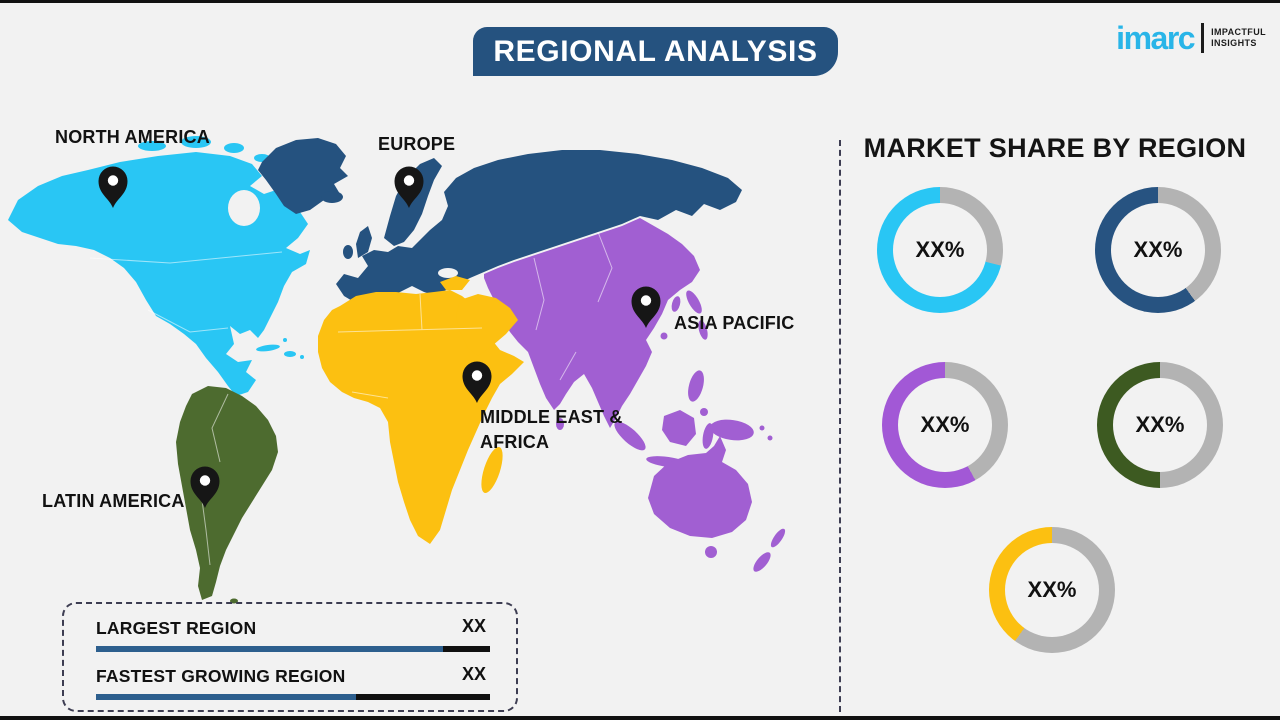 The height and width of the screenshot is (720, 1280). I want to click on donut-latin-america: XX%, so click(1160, 425).